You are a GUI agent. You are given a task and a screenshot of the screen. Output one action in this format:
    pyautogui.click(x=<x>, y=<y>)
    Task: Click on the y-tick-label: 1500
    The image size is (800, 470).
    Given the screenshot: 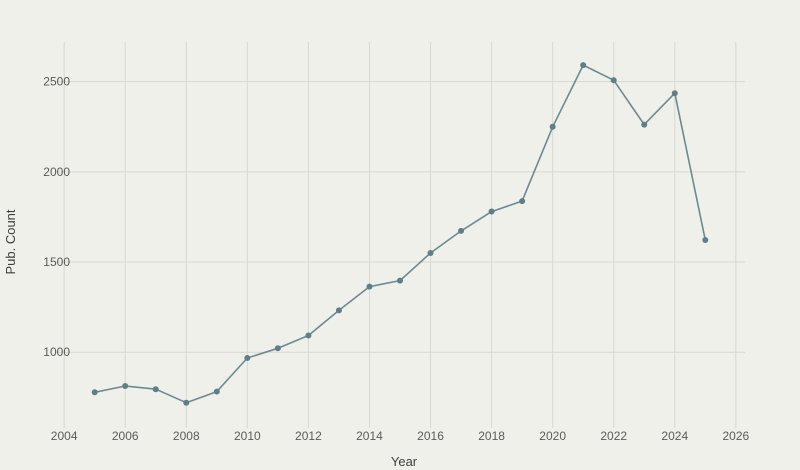 What is the action you would take?
    pyautogui.click(x=56, y=262)
    